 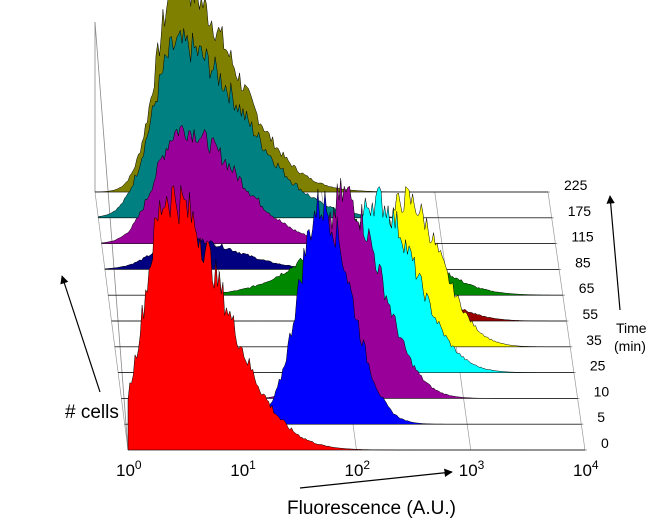 I want to click on y-axis-label: # cells, so click(x=92, y=412).